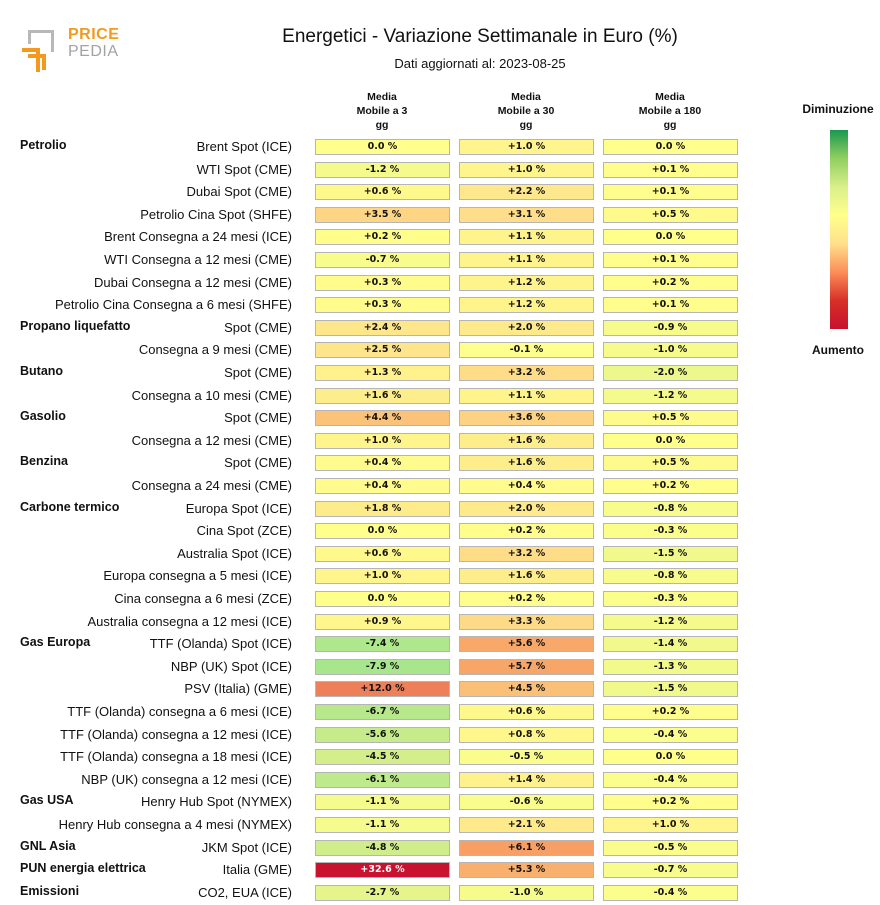 Image resolution: width=880 pixels, height=905 pixels. I want to click on heatmap-cell: +3.5 %, so click(382, 214).